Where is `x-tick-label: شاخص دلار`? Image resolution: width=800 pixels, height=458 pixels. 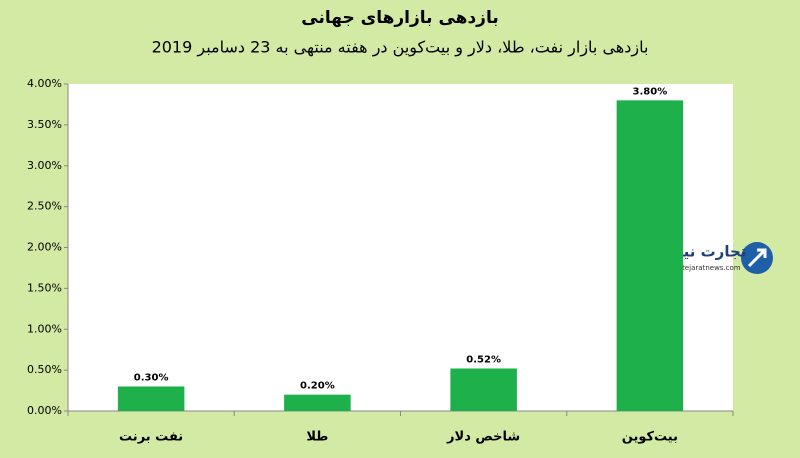
x-tick-label: شاخص دلار is located at coordinates (483, 437).